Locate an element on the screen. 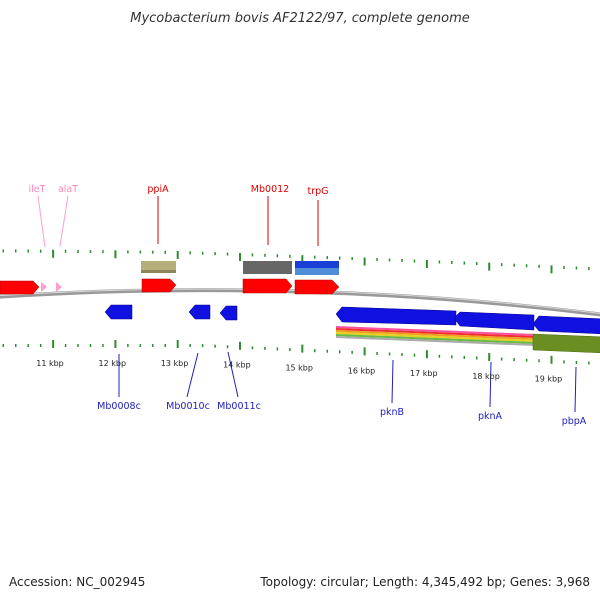 The width and height of the screenshot is (600, 600). Mb0008c-label: Mb0008c is located at coordinates (119, 406).